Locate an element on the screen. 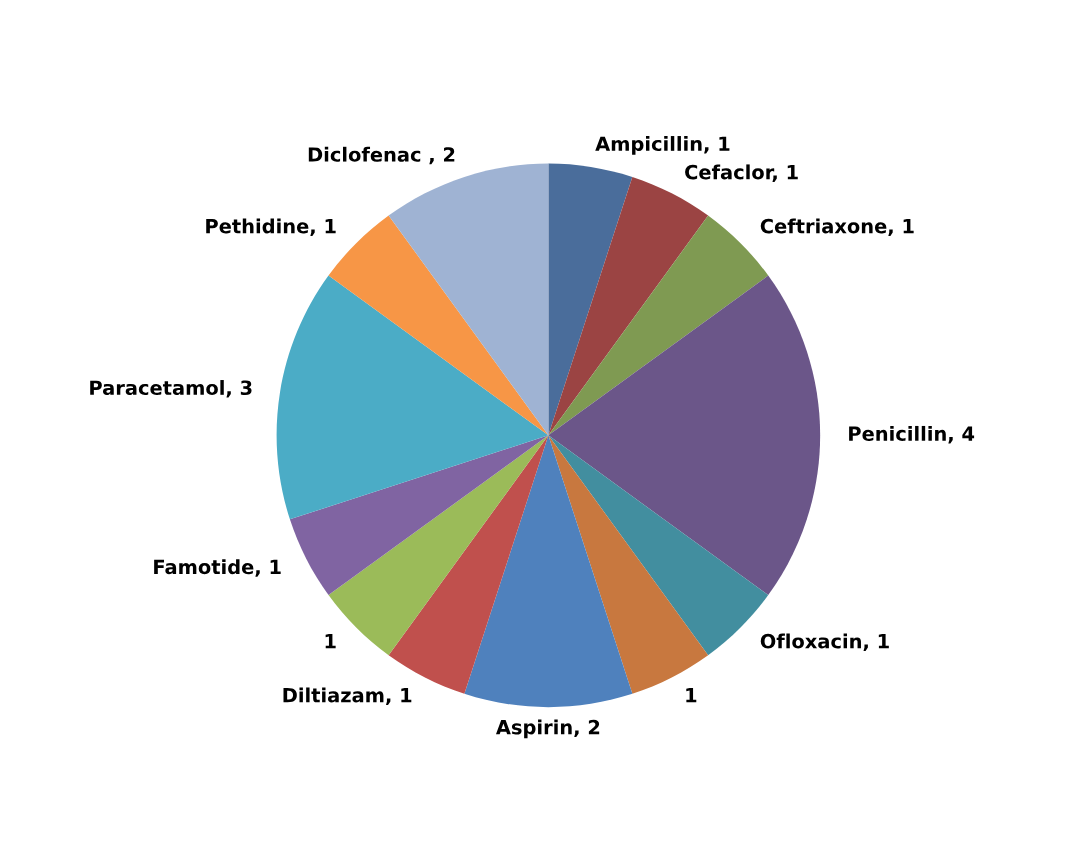  slice-label: Famotide, 1 is located at coordinates (217, 568).